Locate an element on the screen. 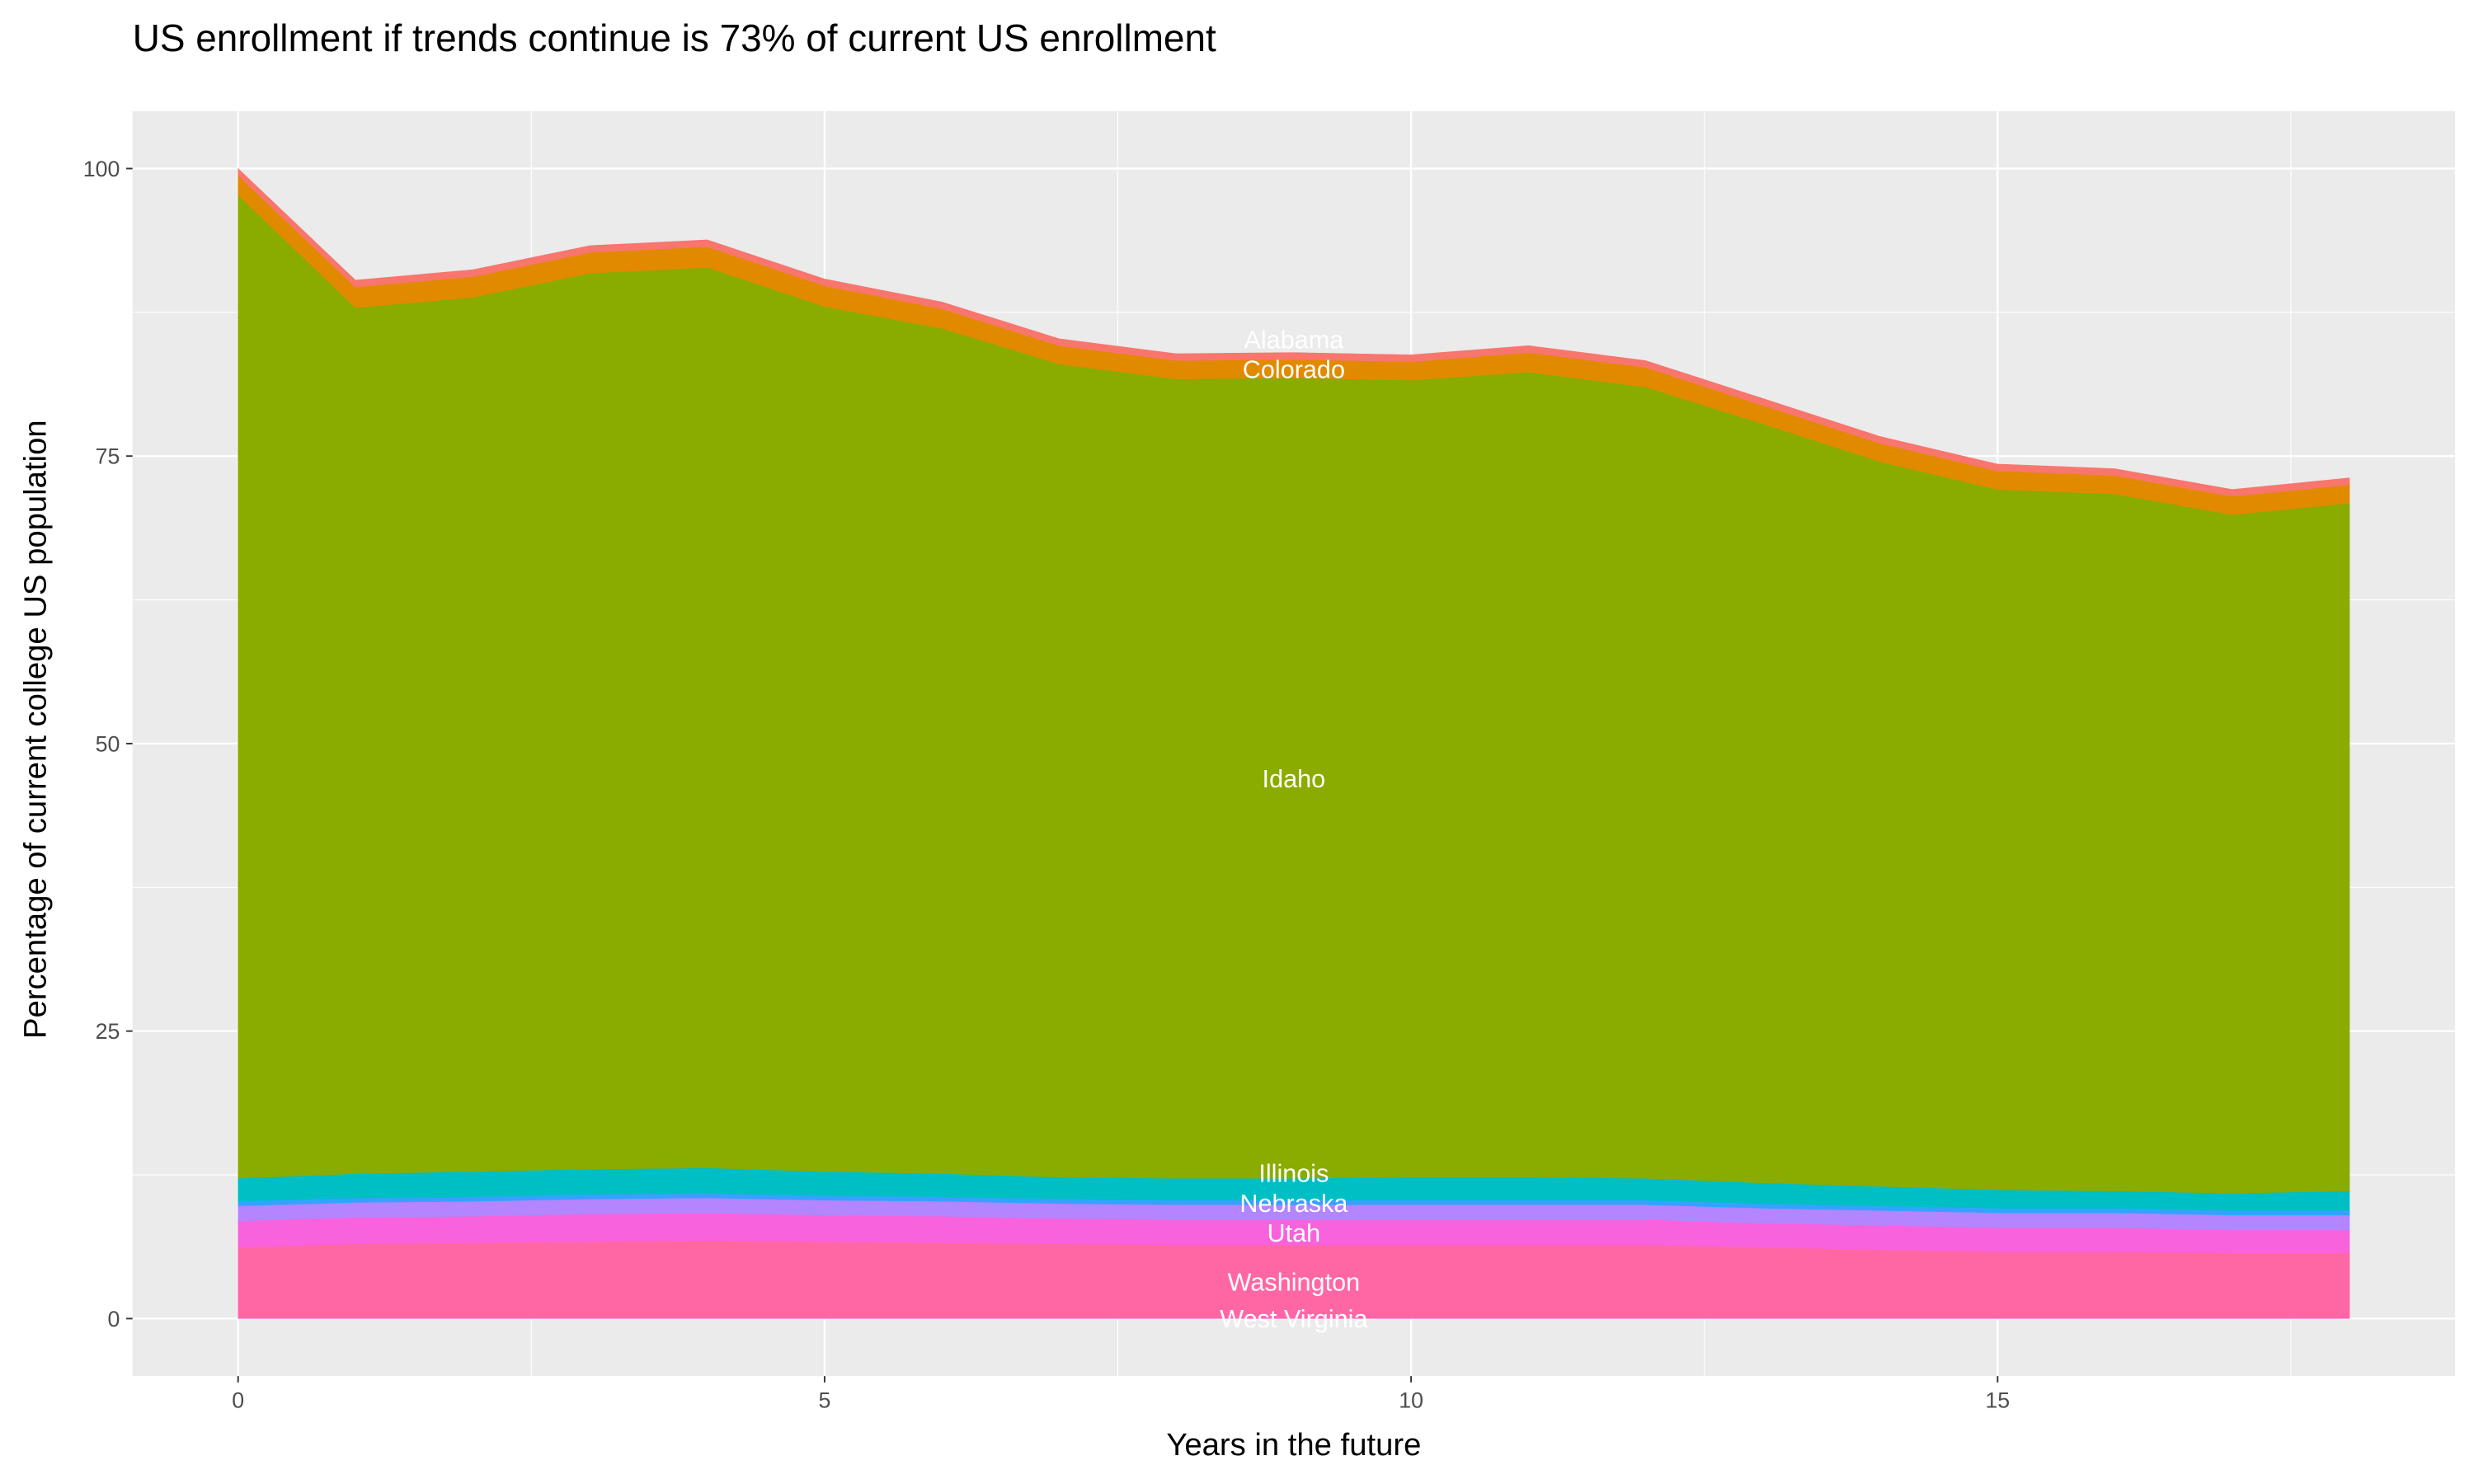  y-tick-label: 75 is located at coordinates (108, 456).